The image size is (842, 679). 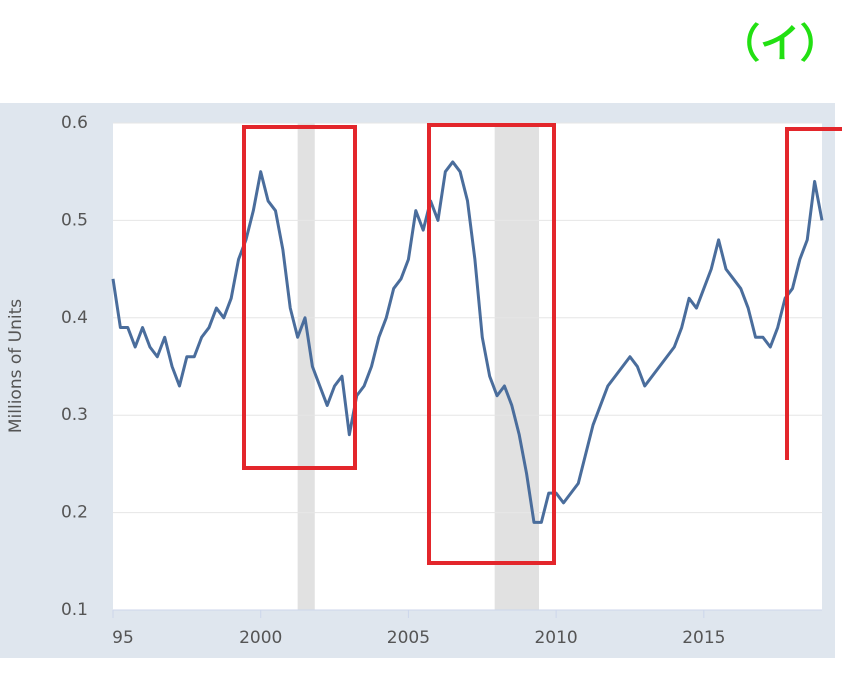 I want to click on y-tick-label: 0.4, so click(x=74, y=318).